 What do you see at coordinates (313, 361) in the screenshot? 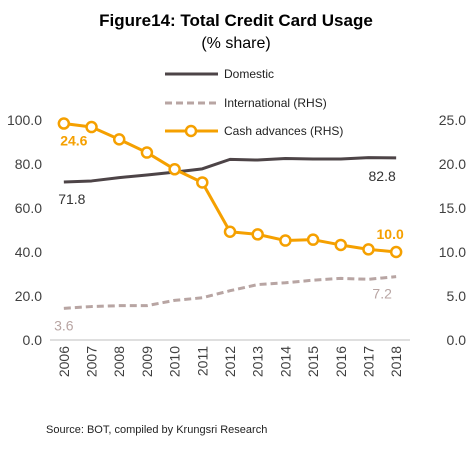
I see `x-tick-label: 2015` at bounding box center [313, 361].